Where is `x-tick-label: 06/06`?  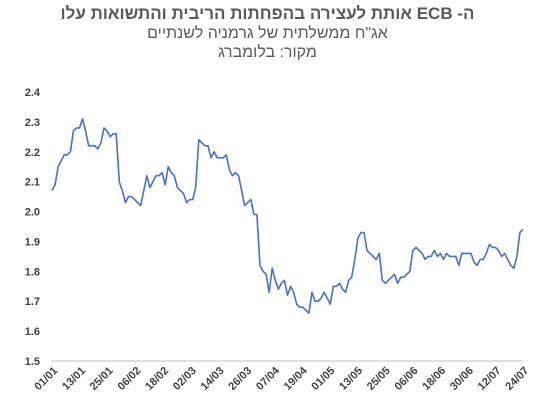 x-tick-label: 06/06 is located at coordinates (407, 379).